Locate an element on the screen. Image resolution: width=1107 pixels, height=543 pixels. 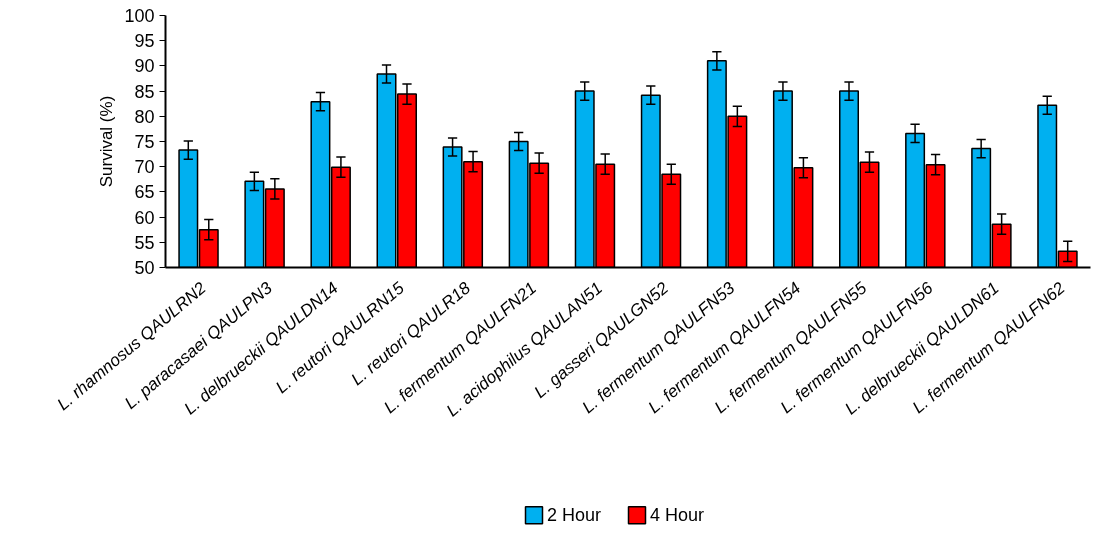
y-tick-label: 70 is located at coordinates (144, 167).